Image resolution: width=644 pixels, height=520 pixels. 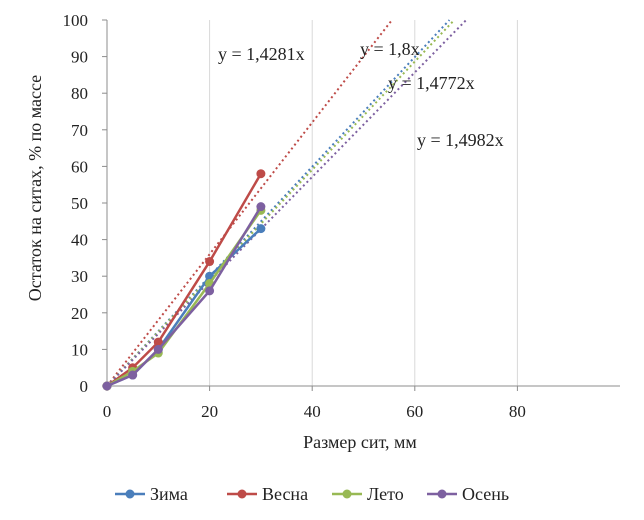 I want to click on y-axis-title: Остаток на ситах, % по массе, so click(x=35, y=188).